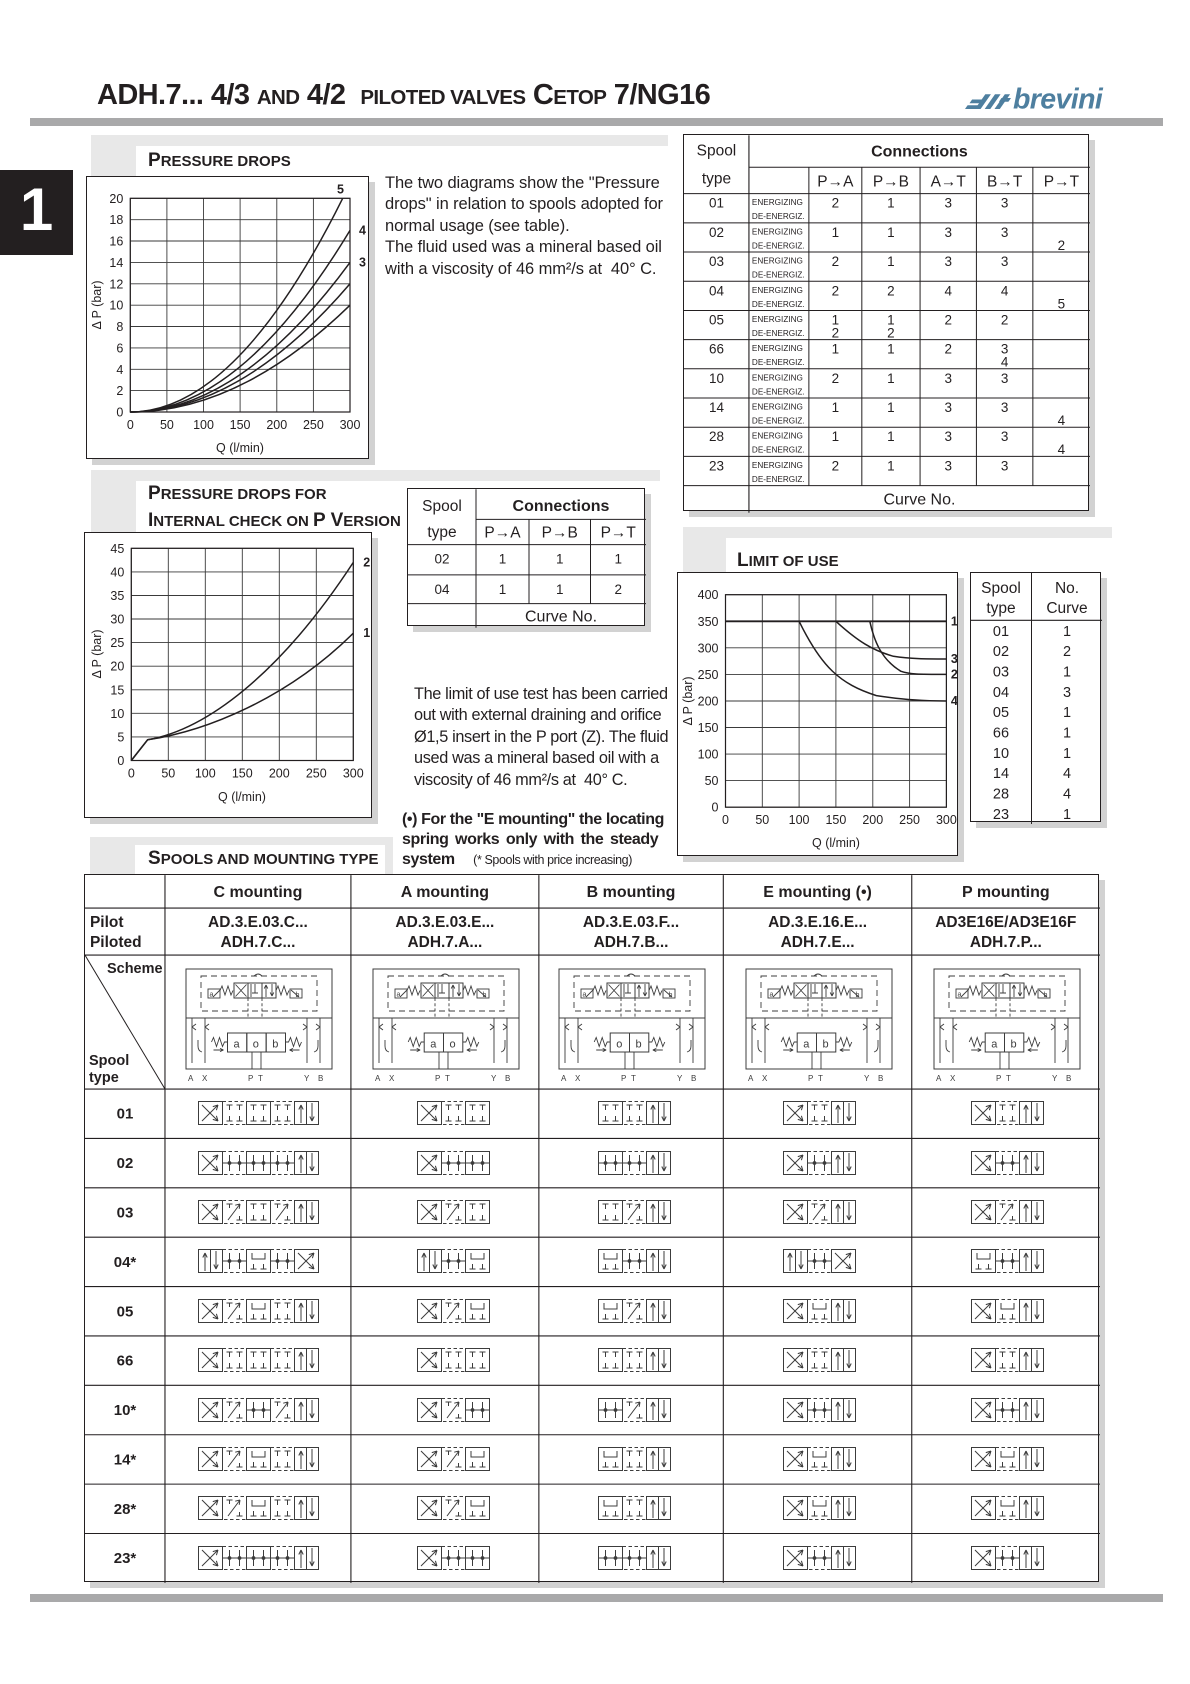  What do you see at coordinates (117, 643) in the screenshot?
I see `svg-text: 25` at bounding box center [117, 643].